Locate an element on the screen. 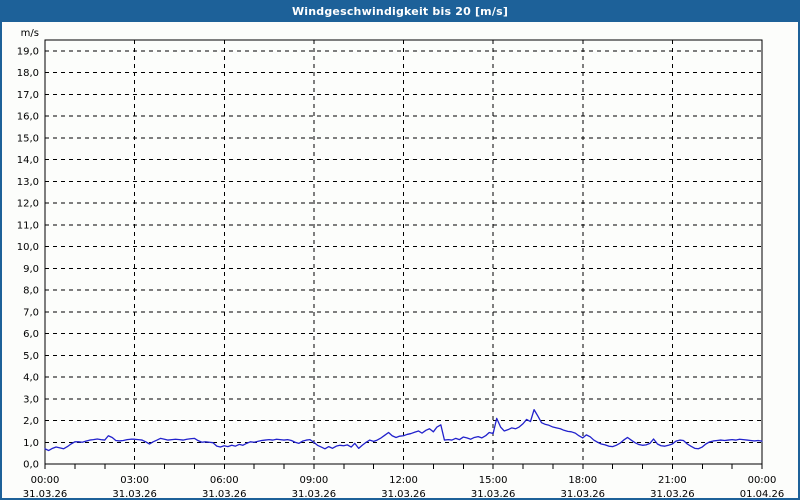 This screenshot has width=800, height=500. x-tick-time-label: 12:00 is located at coordinates (403, 480).